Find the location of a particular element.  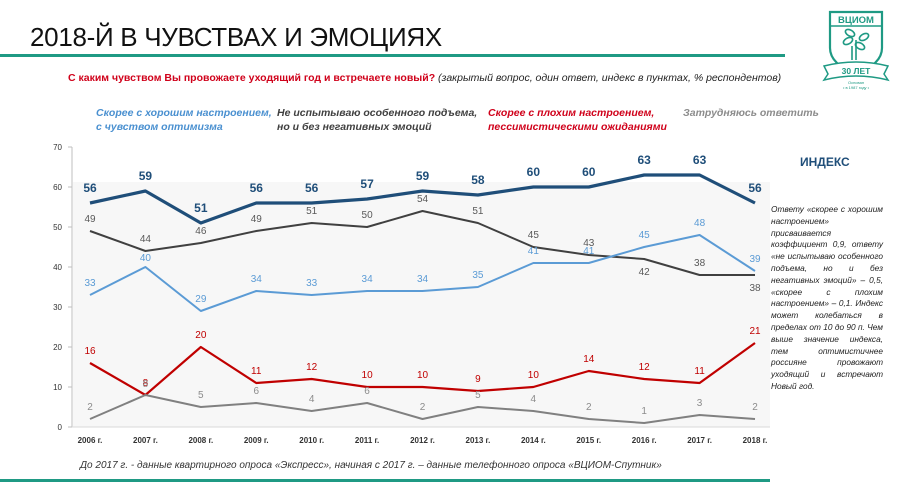

y-tick-label: 40 is located at coordinates (57, 267).